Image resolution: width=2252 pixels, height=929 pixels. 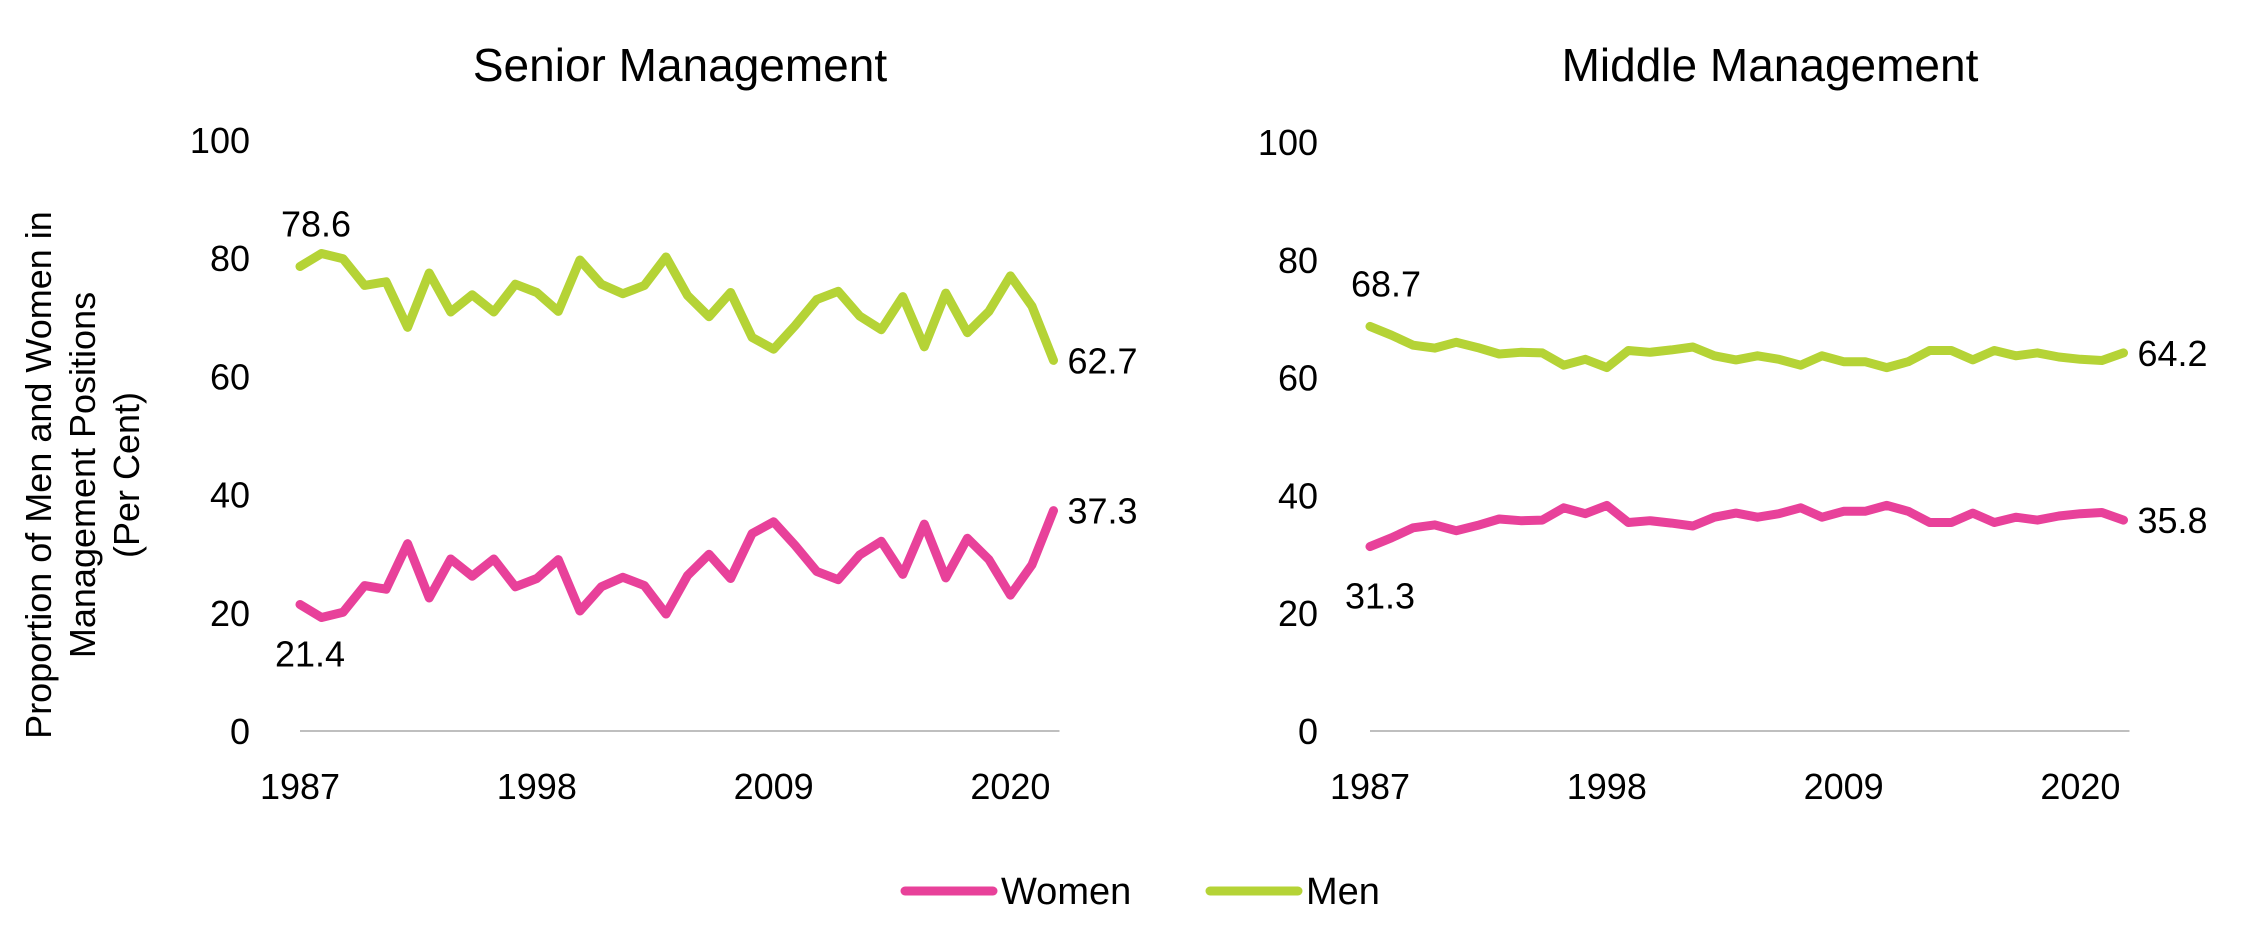 I want to click on data-label-women: 37.3, so click(x=1102, y=511).